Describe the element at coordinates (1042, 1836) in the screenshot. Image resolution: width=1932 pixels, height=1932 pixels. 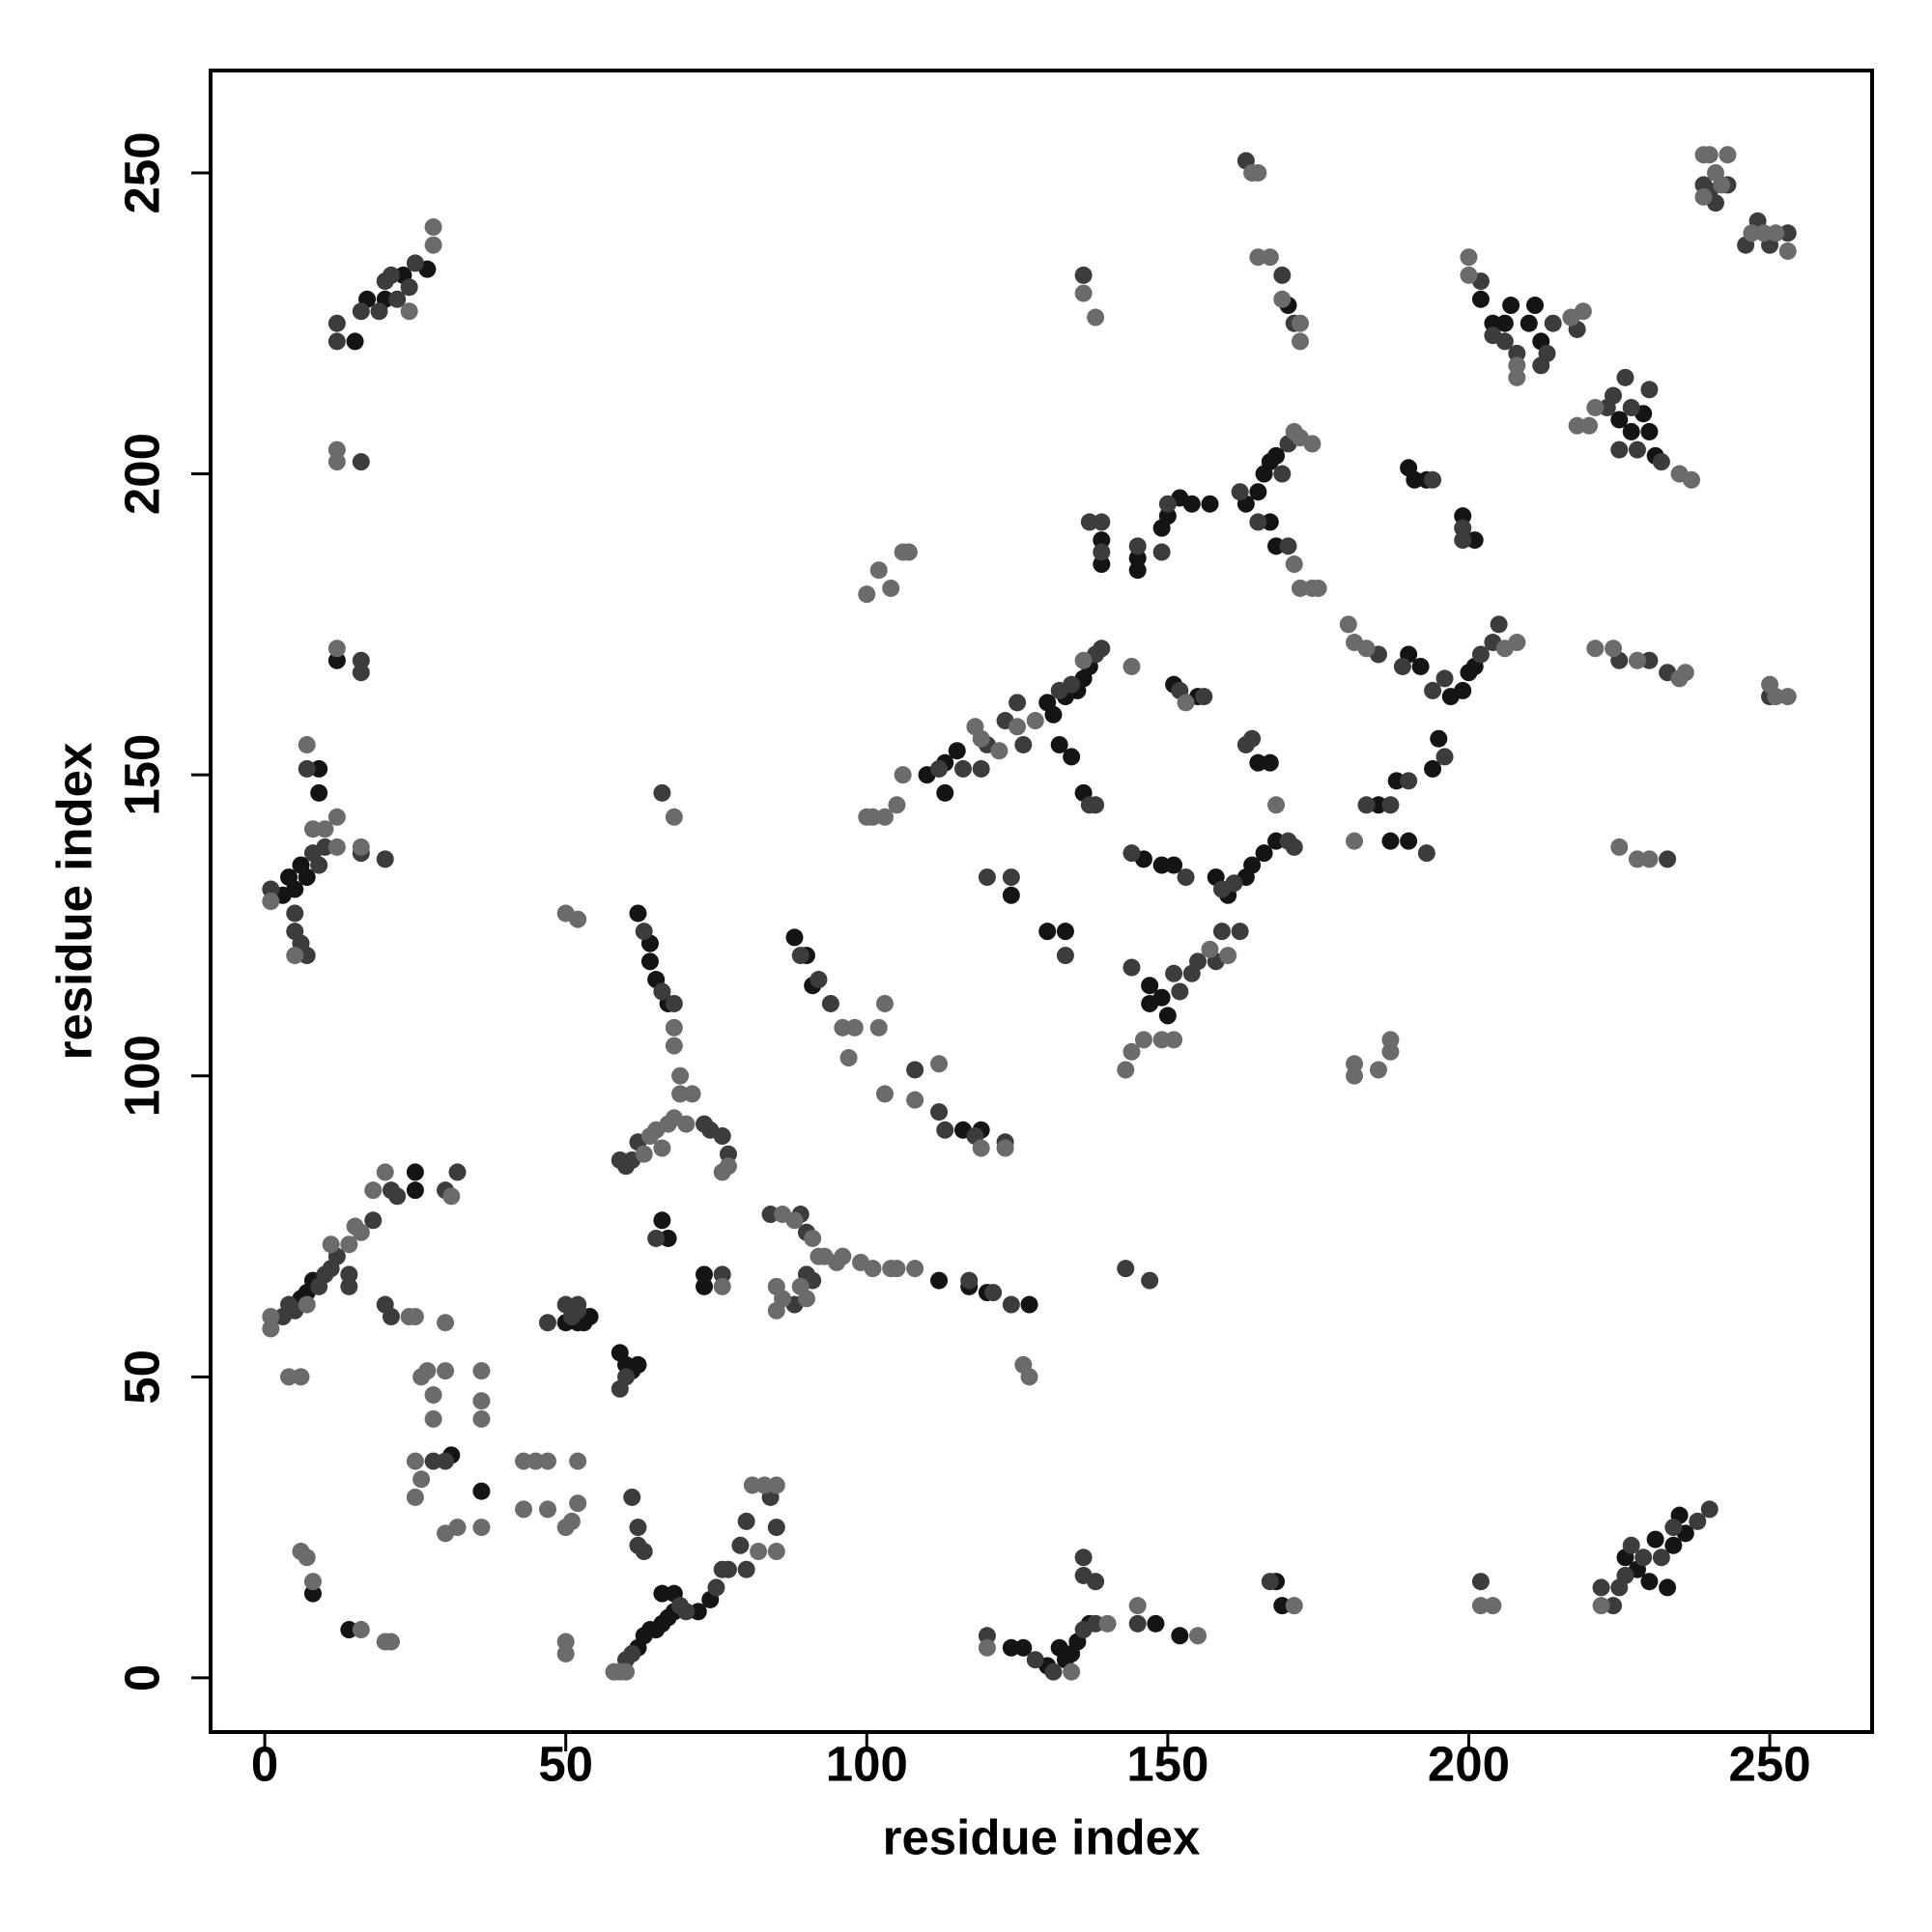
I see `x-axis-label: residue index` at that location.